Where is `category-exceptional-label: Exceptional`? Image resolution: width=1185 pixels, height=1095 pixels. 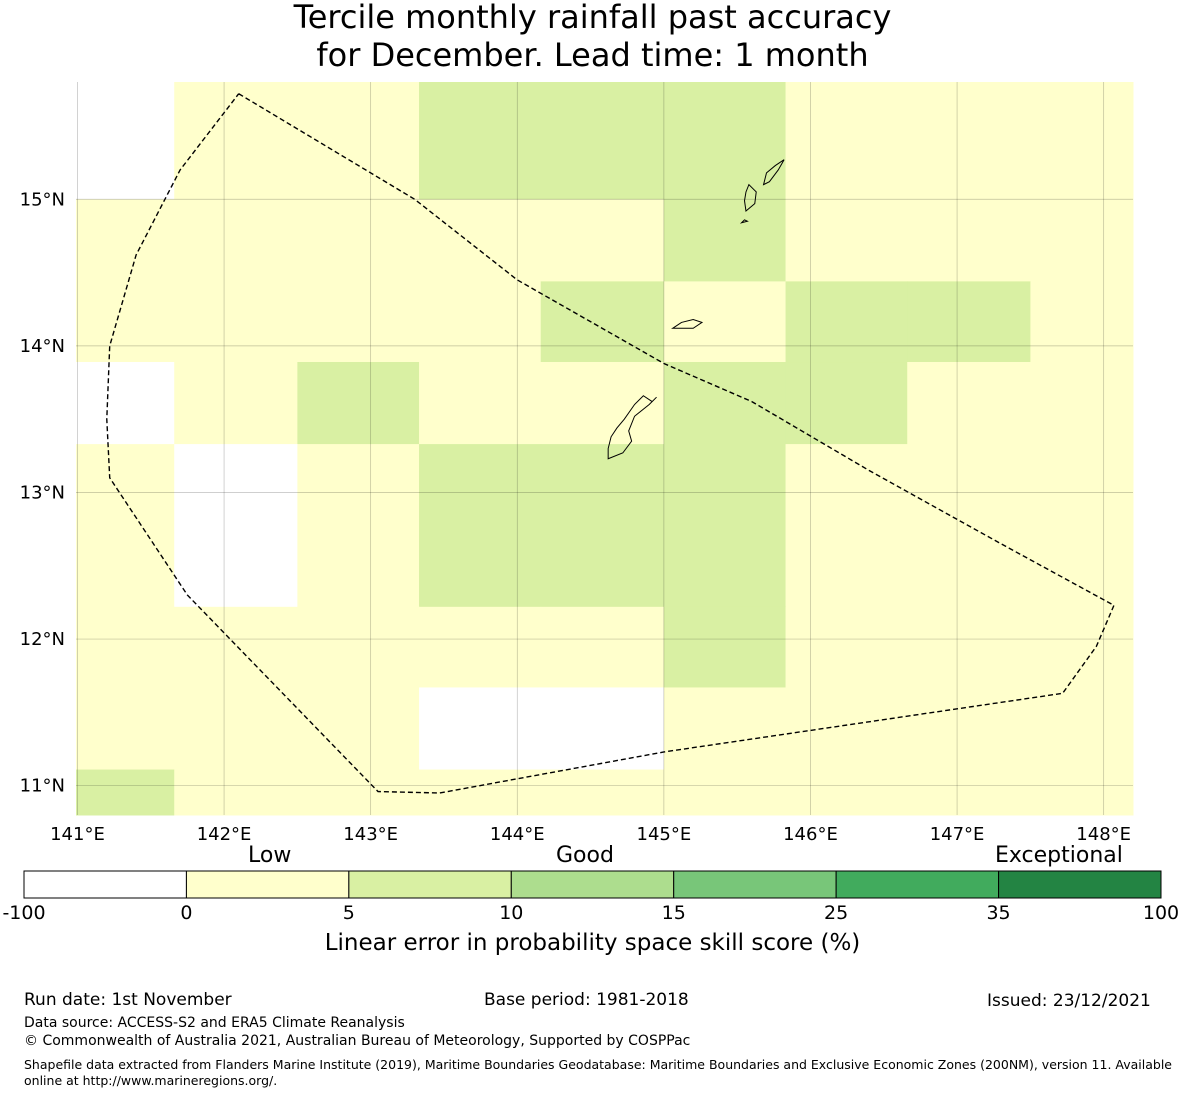
category-exceptional-label: Exceptional is located at coordinates (1059, 855).